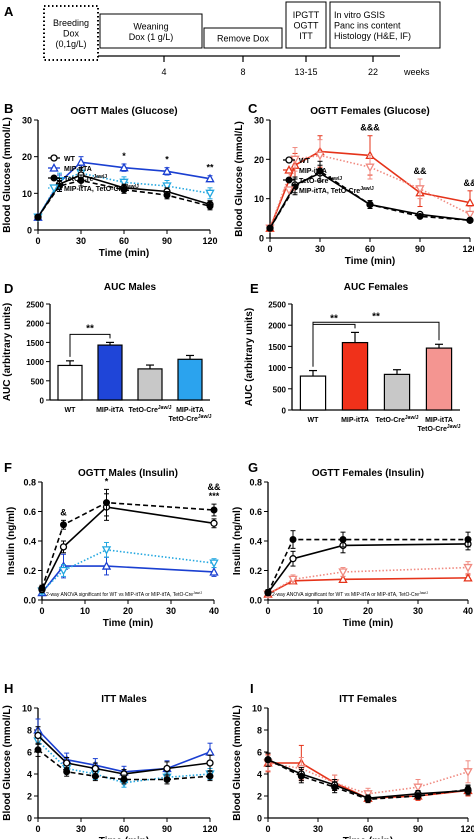 This screenshot has width=474, height=839. What do you see at coordinates (249, 357) in the screenshot?
I see `y-axis-label: AUC (arbitrary units)` at bounding box center [249, 357].